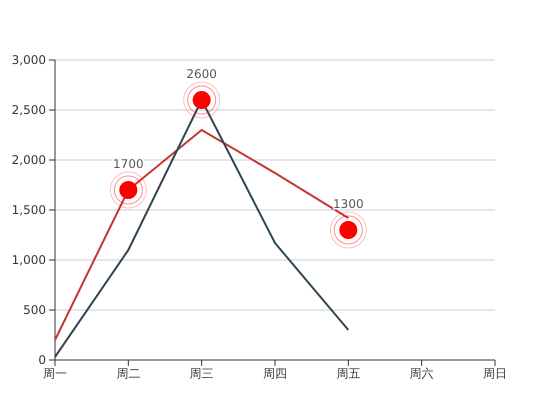 This screenshot has height=420, width=550. I want to click on y-tick-label: 2,500, so click(29, 109).